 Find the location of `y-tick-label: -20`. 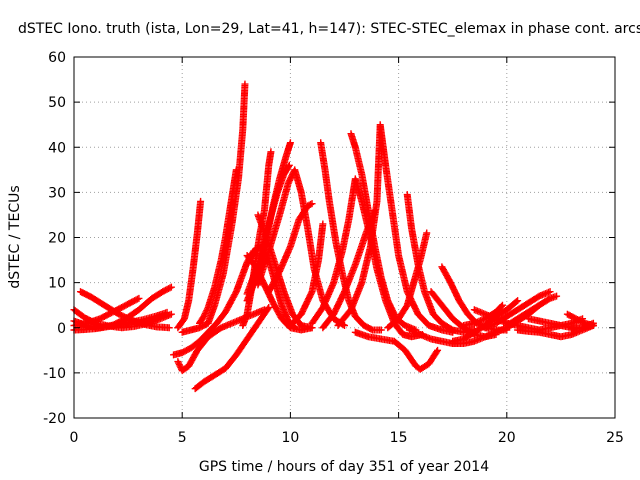

y-tick-label: -20 is located at coordinates (54, 419).